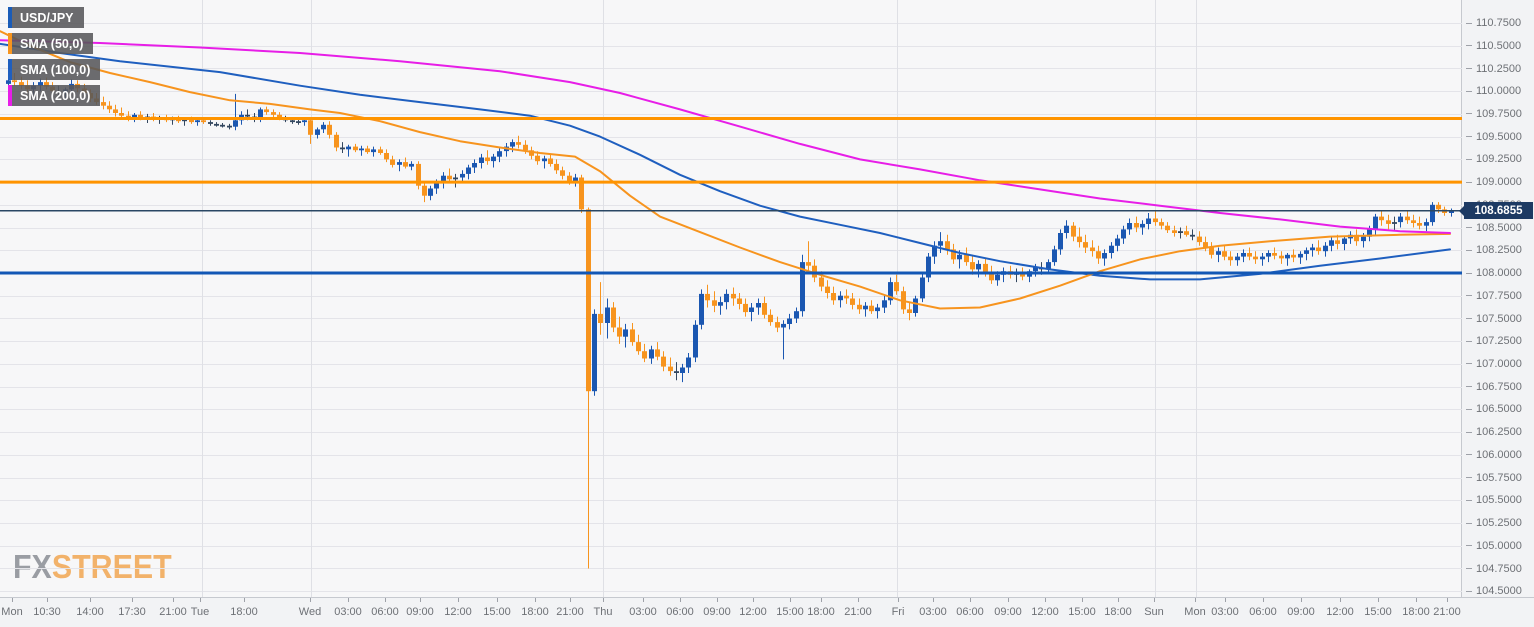  I want to click on price-axis-label: 106.0000, so click(1494, 455).